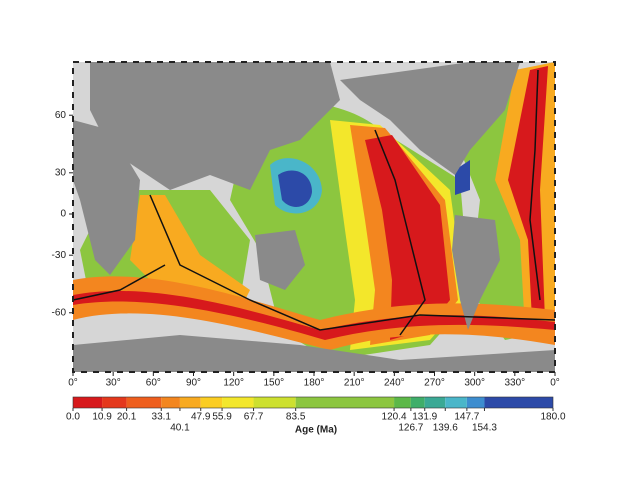 The width and height of the screenshot is (638, 478). What do you see at coordinates (63, 214) in the screenshot?
I see `lat-tick-label: 0` at bounding box center [63, 214].